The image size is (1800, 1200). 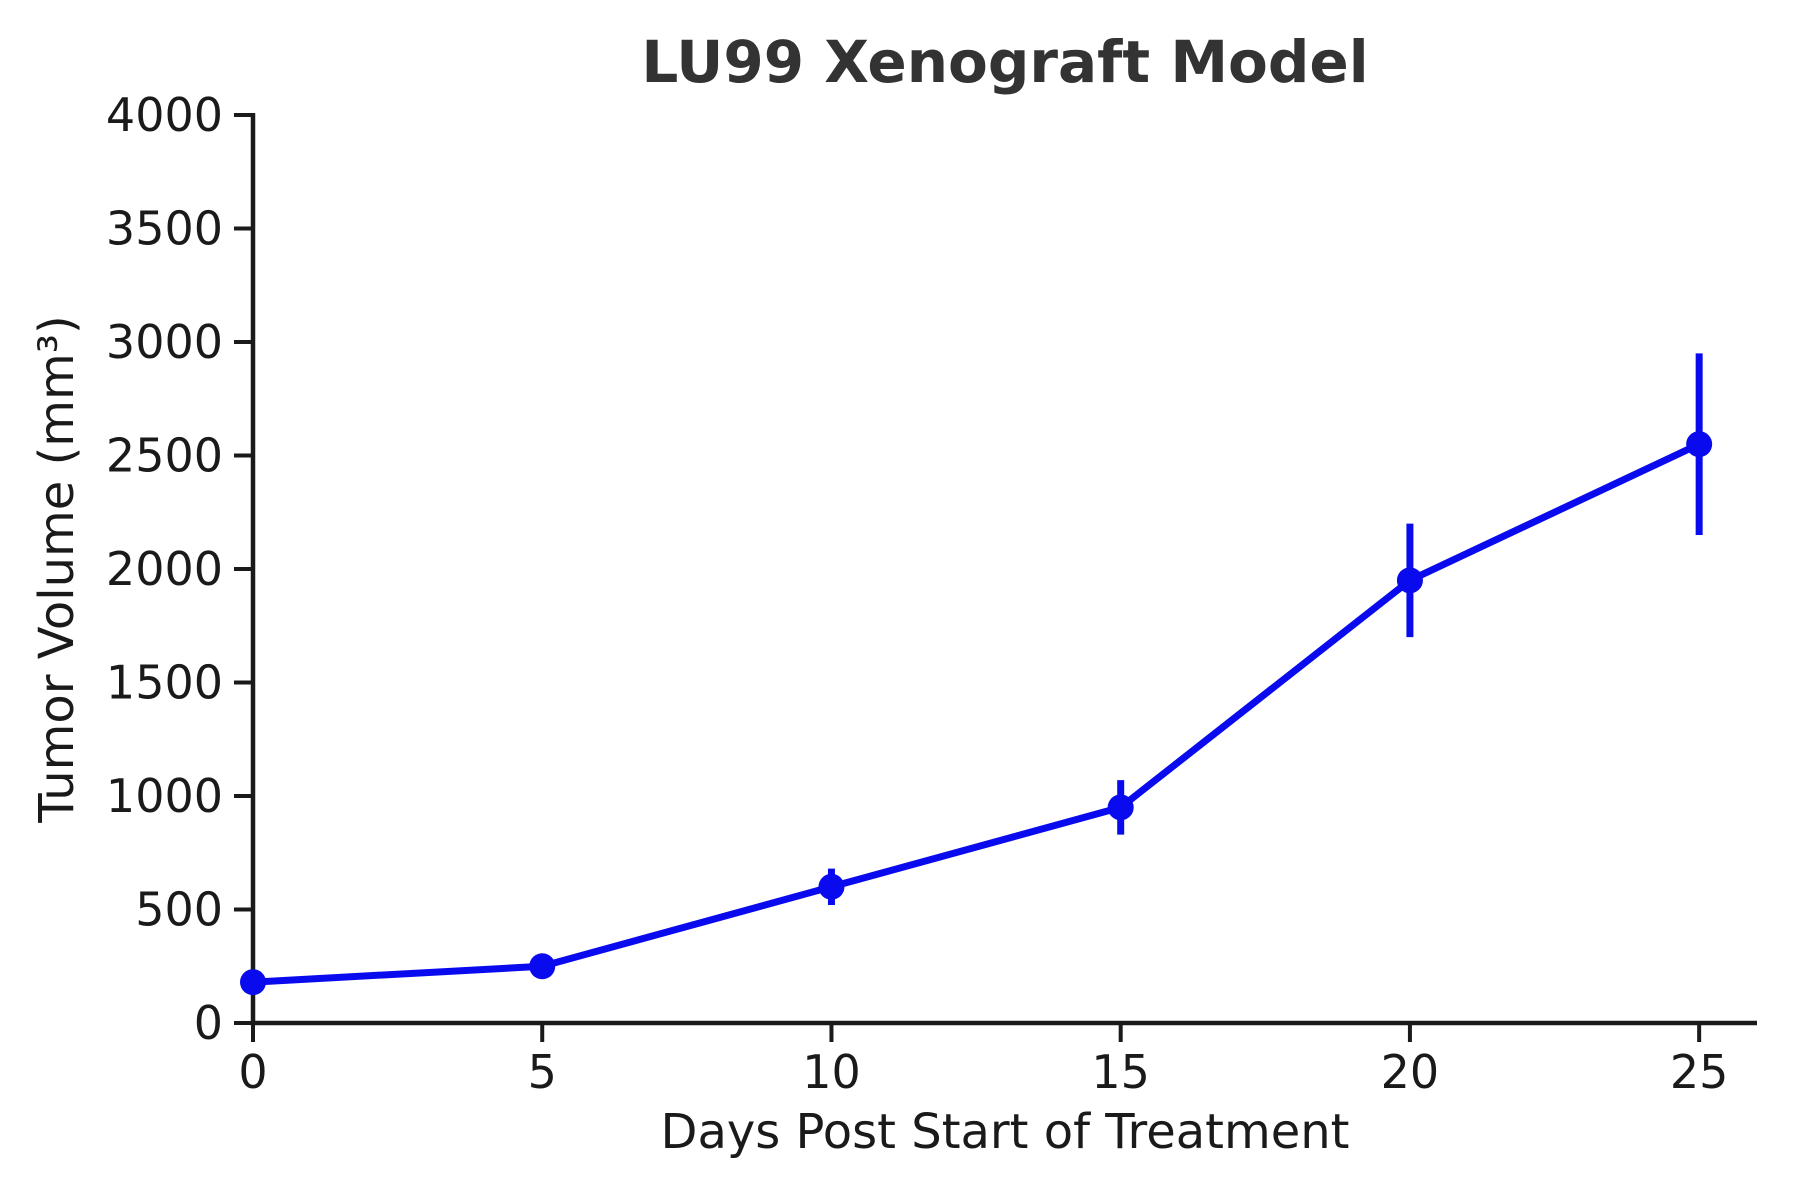 I want to click on y-tick-label: 2000, so click(x=164, y=569).